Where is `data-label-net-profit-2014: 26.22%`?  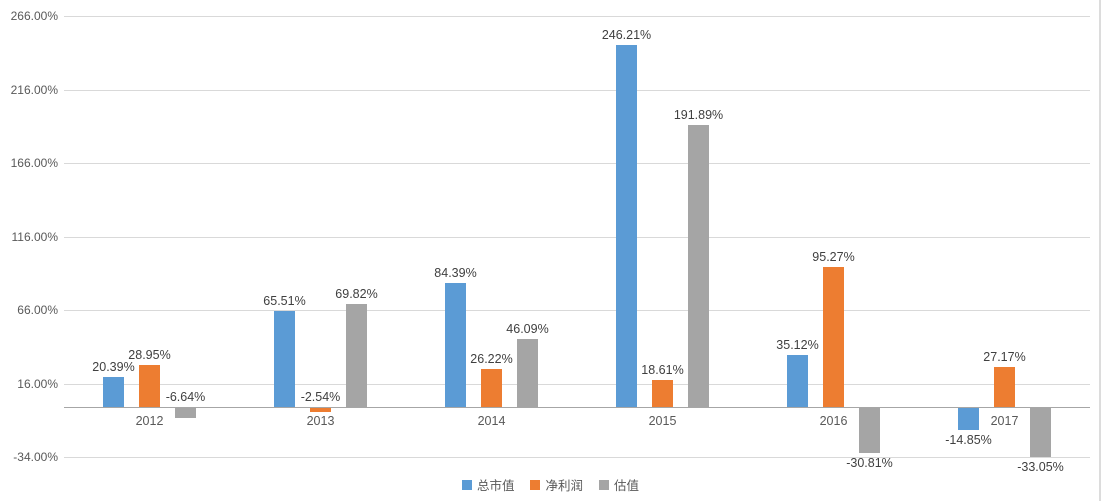 data-label-net-profit-2014: 26.22% is located at coordinates (491, 358).